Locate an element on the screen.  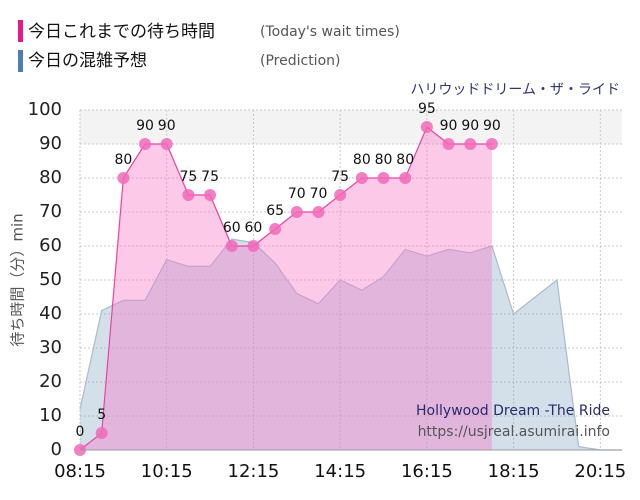
data-label: 65 is located at coordinates (275, 211).